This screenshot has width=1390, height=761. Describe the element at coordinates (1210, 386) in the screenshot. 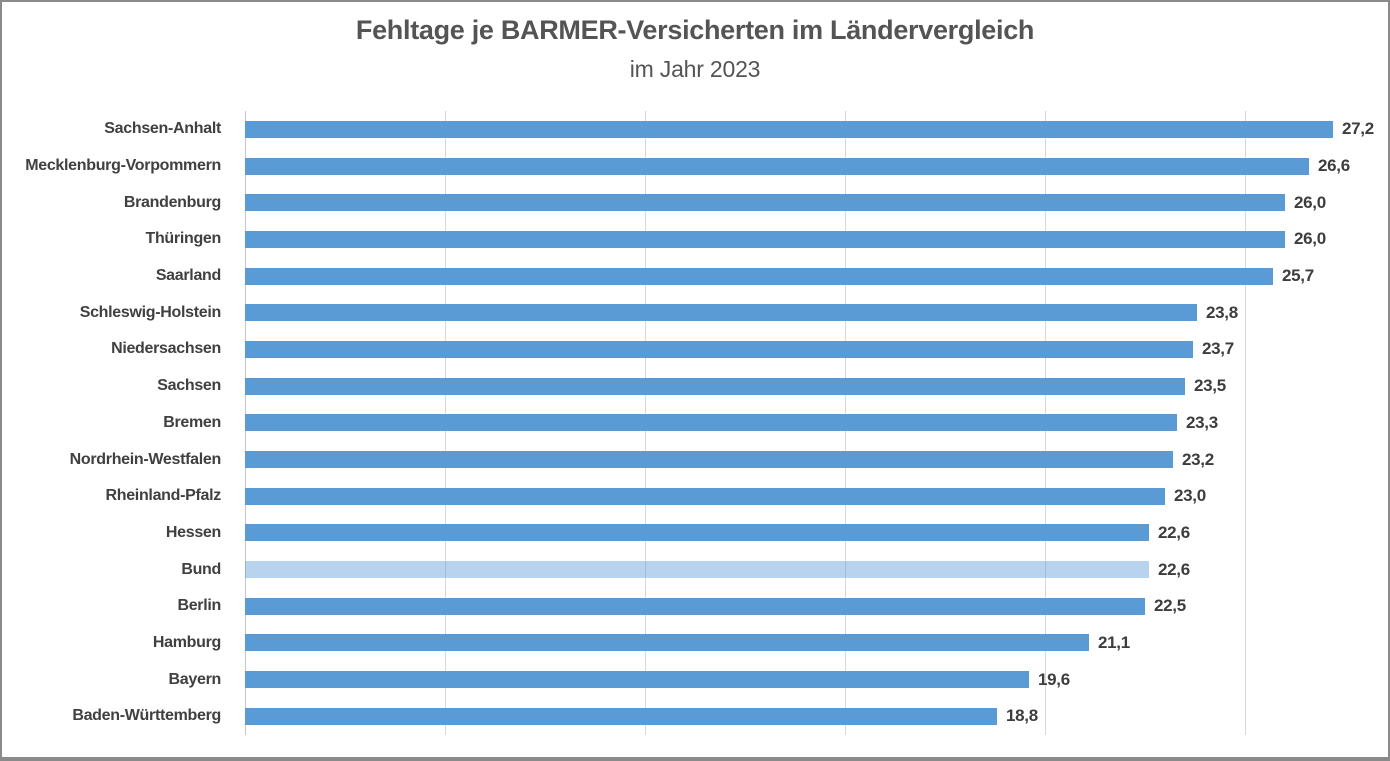

I see `value-label: 23,5` at that location.